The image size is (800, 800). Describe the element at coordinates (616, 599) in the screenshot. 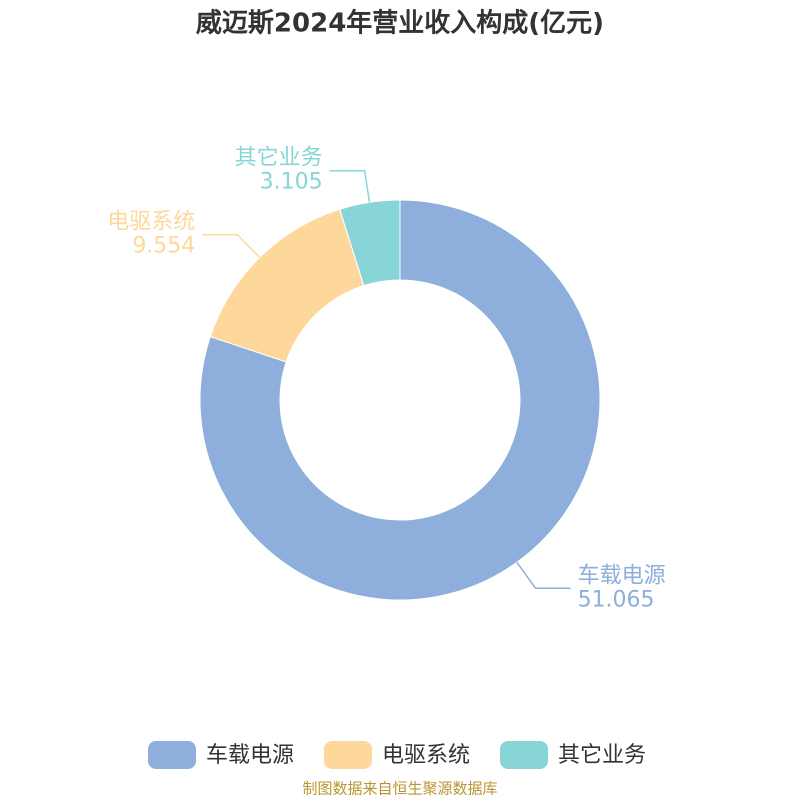

I see `data-label-value: 51.065` at that location.